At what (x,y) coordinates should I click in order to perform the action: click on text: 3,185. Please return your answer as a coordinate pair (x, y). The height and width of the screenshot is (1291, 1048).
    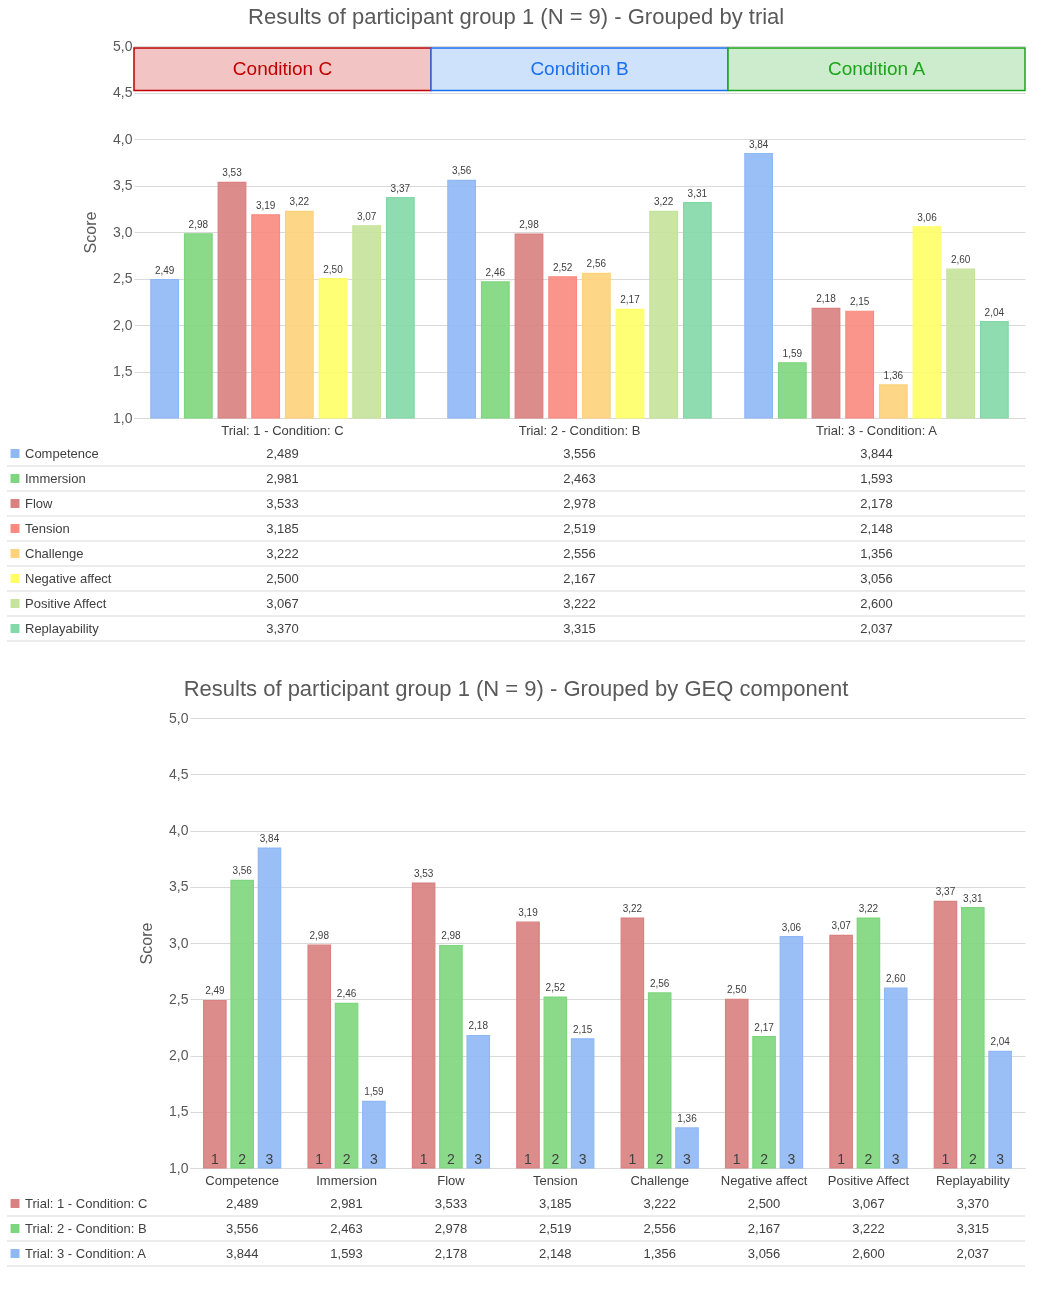
    Looking at the image, I should click on (555, 1203).